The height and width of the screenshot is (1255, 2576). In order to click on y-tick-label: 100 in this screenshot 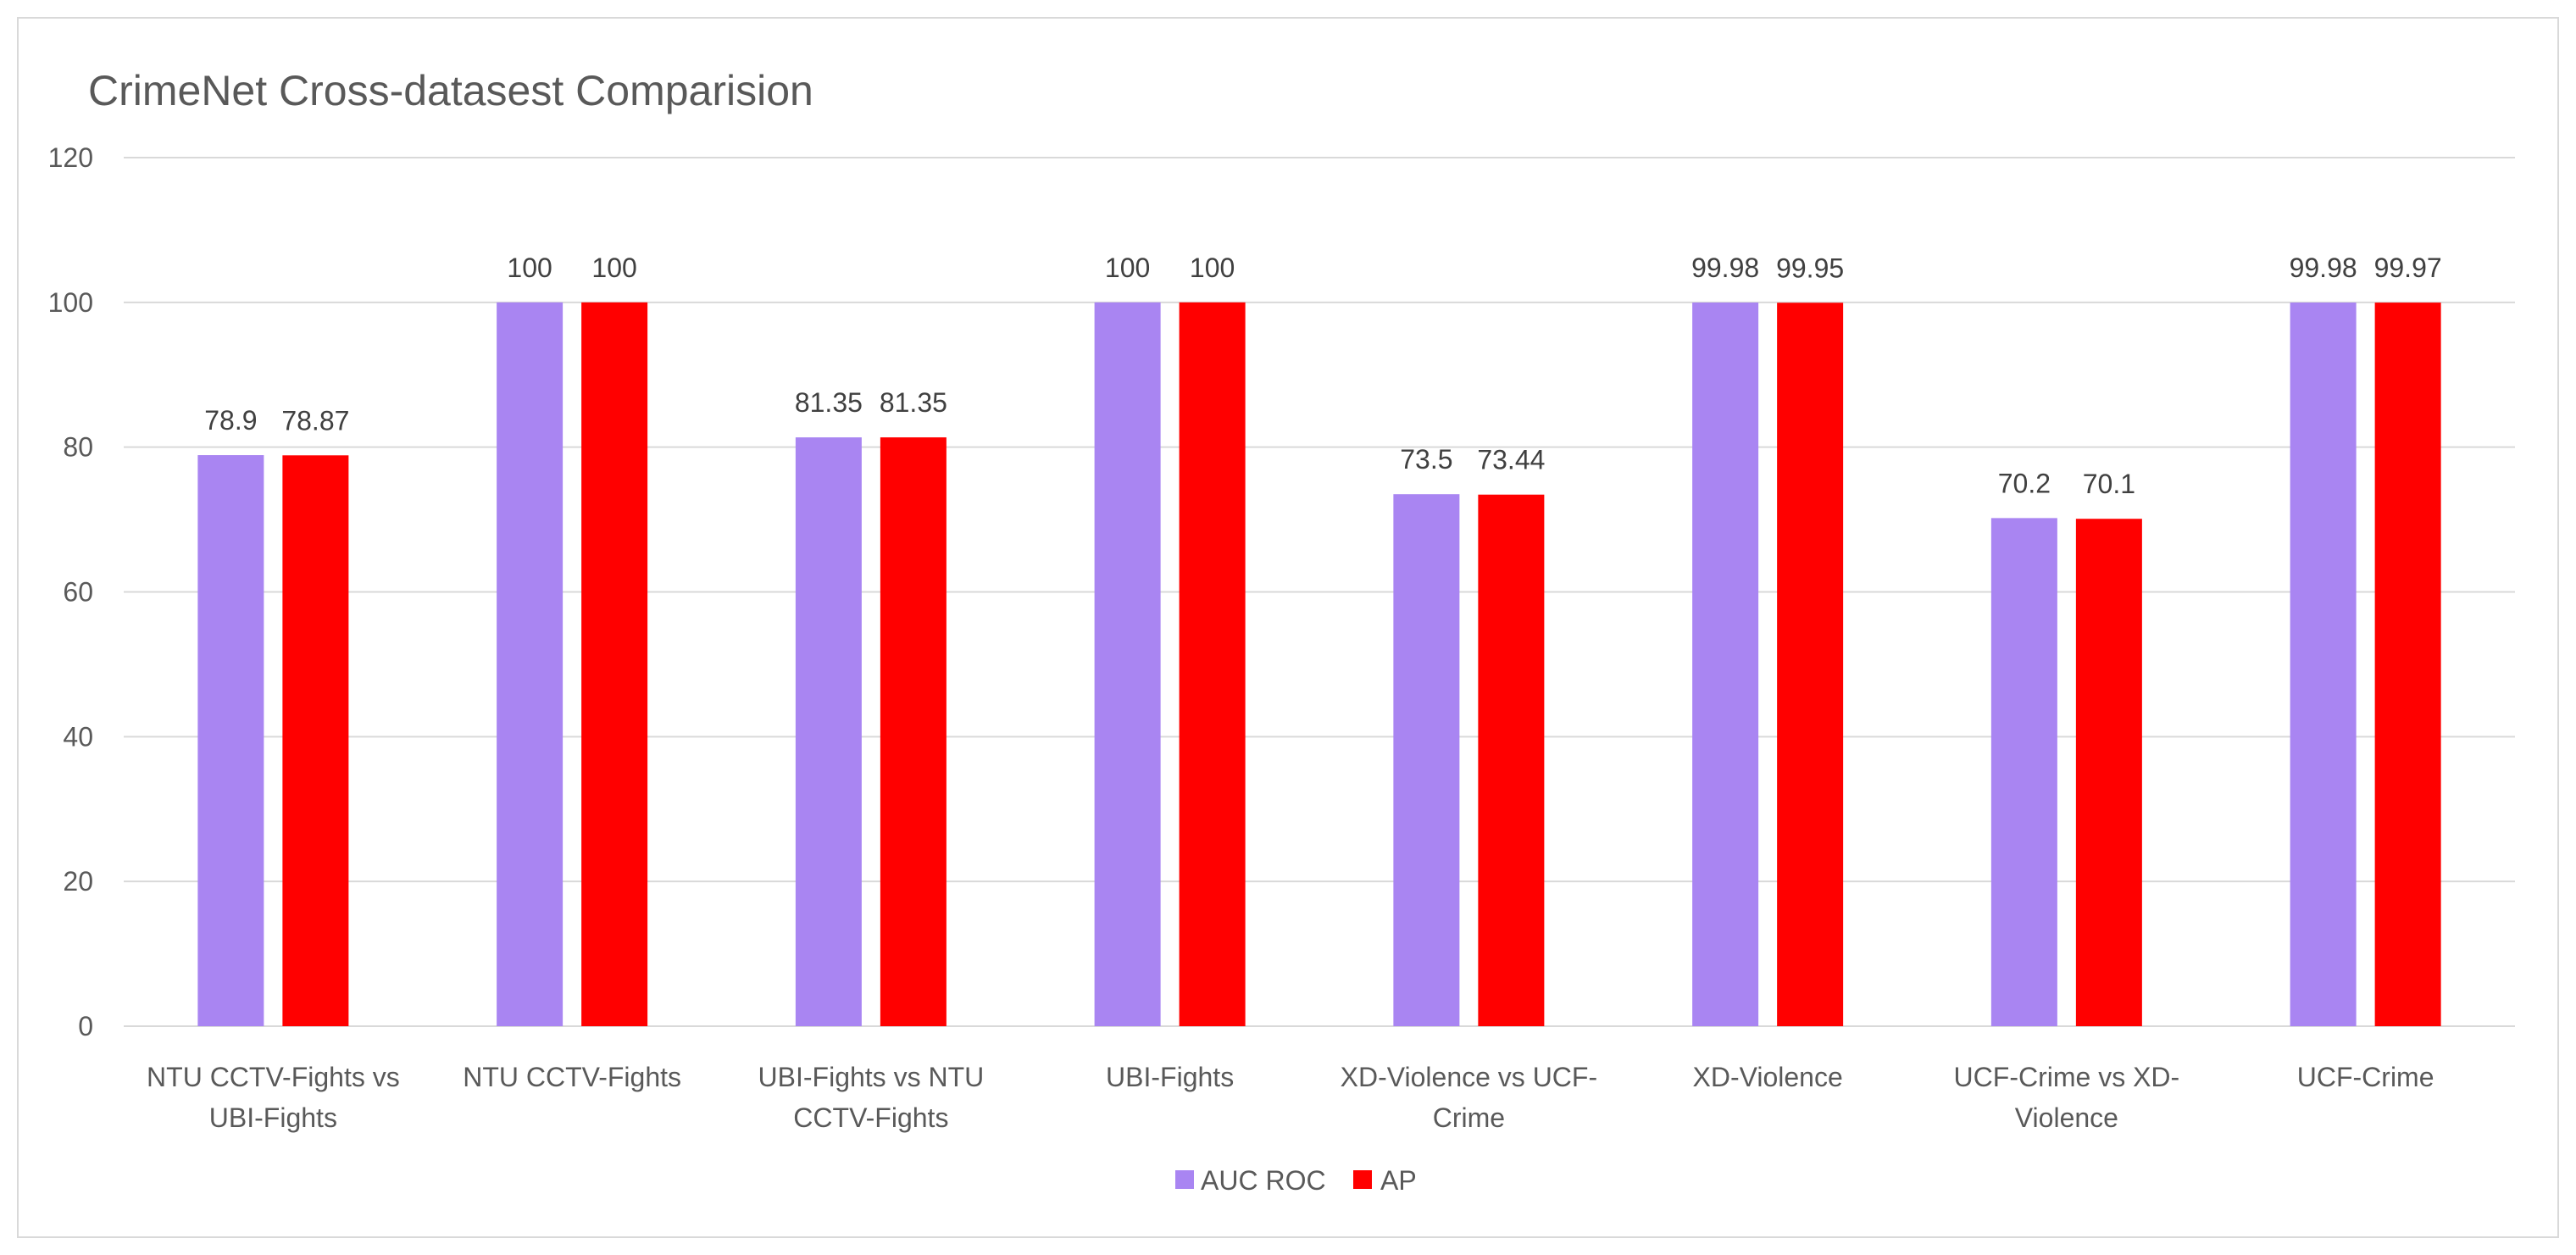, I will do `click(70, 302)`.